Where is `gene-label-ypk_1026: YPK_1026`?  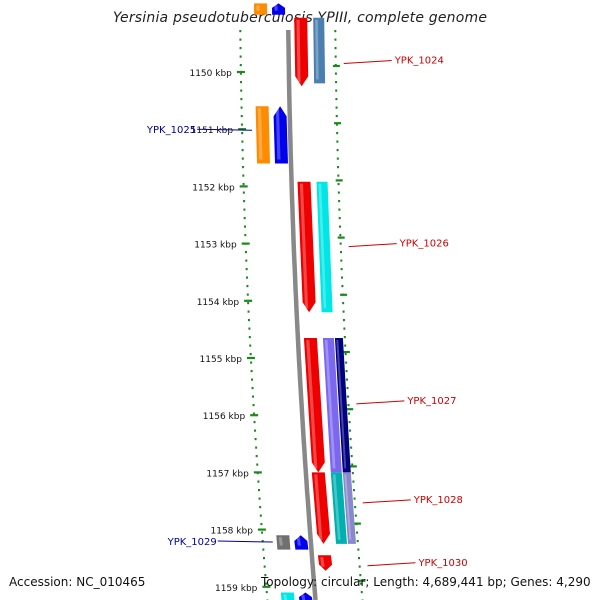 gene-label-ypk_1026: YPK_1026 is located at coordinates (398, 244).